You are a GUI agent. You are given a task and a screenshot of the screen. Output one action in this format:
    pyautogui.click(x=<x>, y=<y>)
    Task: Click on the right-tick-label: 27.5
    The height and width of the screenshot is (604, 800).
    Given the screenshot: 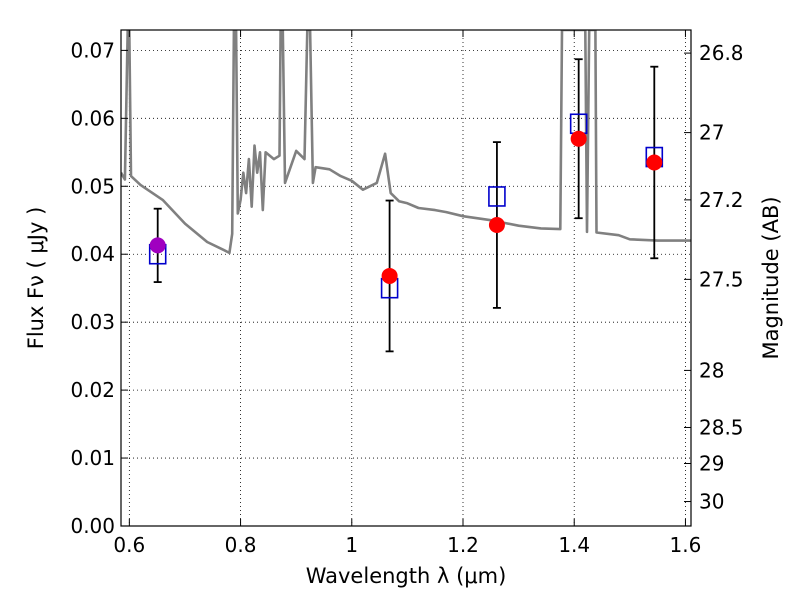 What is the action you would take?
    pyautogui.click(x=721, y=279)
    